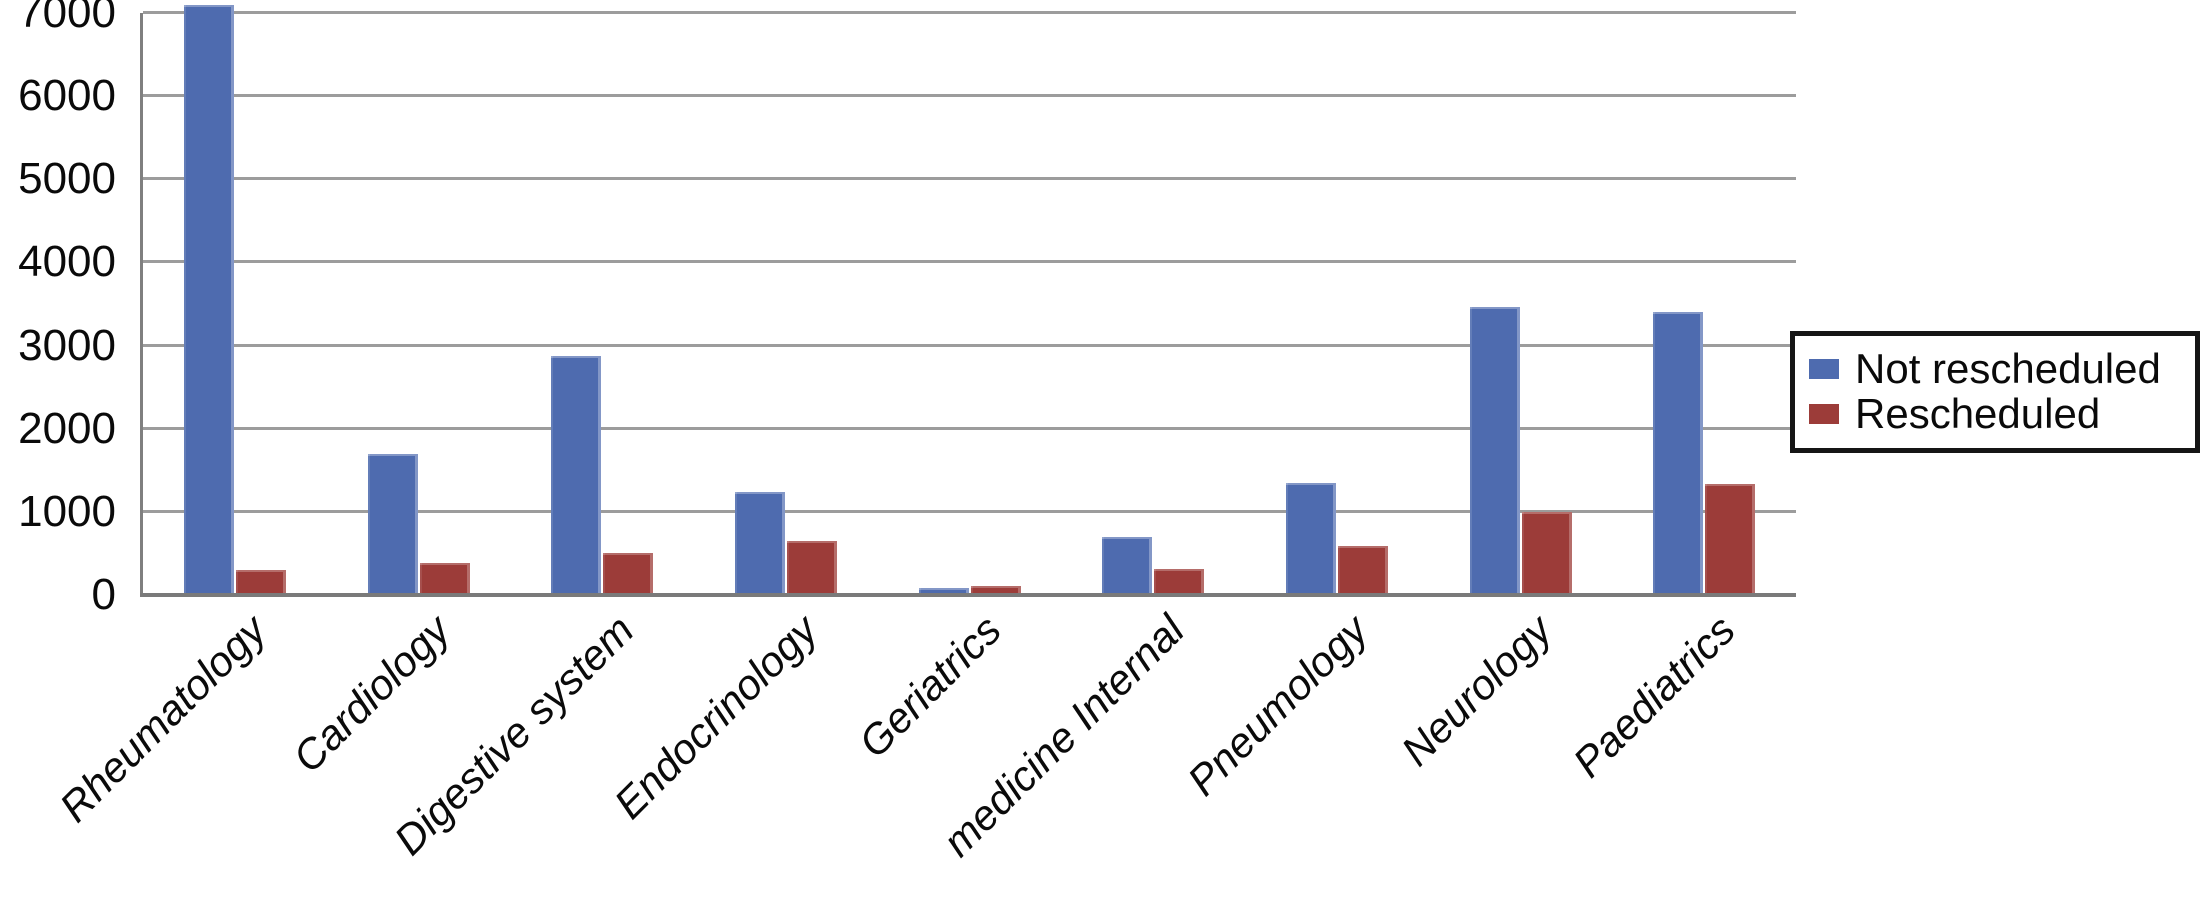  Describe the element at coordinates (995, 590) in the screenshot. I see `bar-rescheduled-geriatrics` at that location.